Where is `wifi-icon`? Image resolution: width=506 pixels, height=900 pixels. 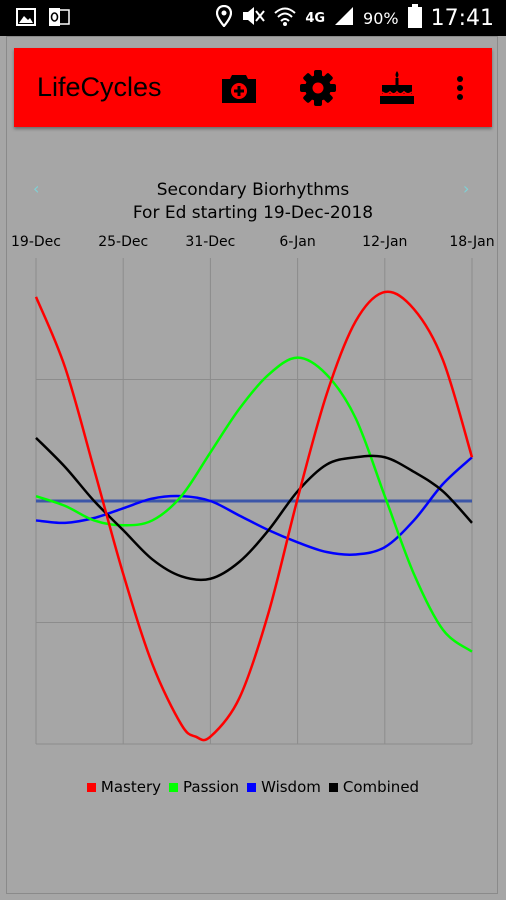 wifi-icon is located at coordinates (285, 18).